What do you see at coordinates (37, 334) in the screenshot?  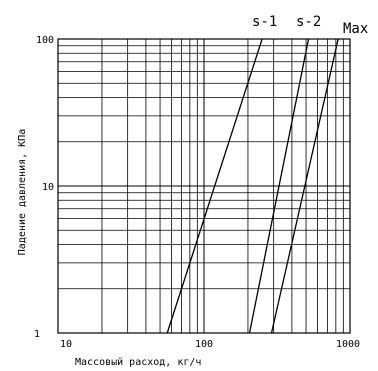 I see `y-tick-label-1: 1` at bounding box center [37, 334].